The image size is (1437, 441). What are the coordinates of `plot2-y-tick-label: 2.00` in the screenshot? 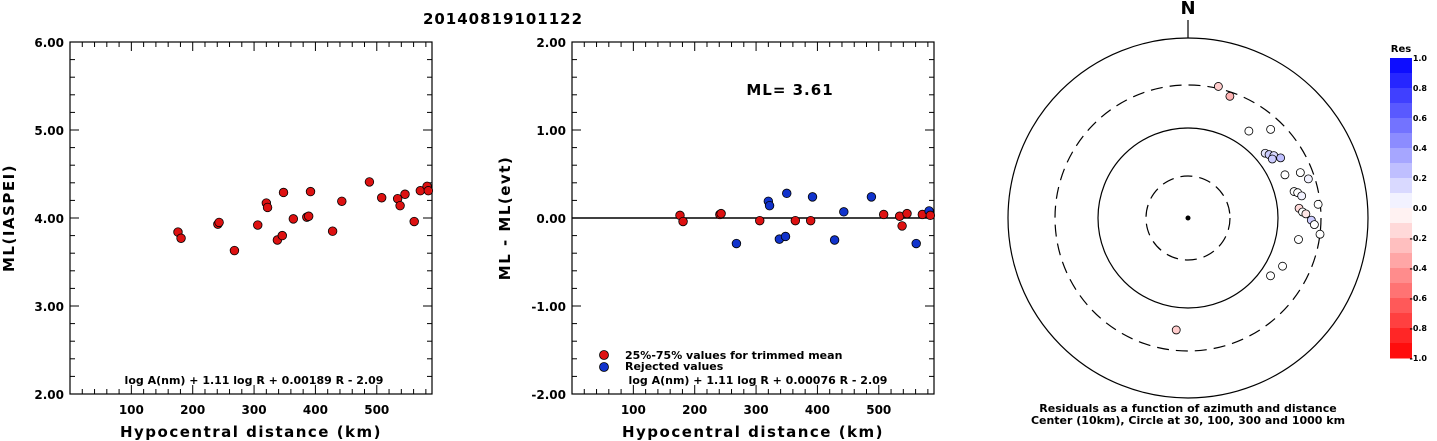 It's located at (551, 43).